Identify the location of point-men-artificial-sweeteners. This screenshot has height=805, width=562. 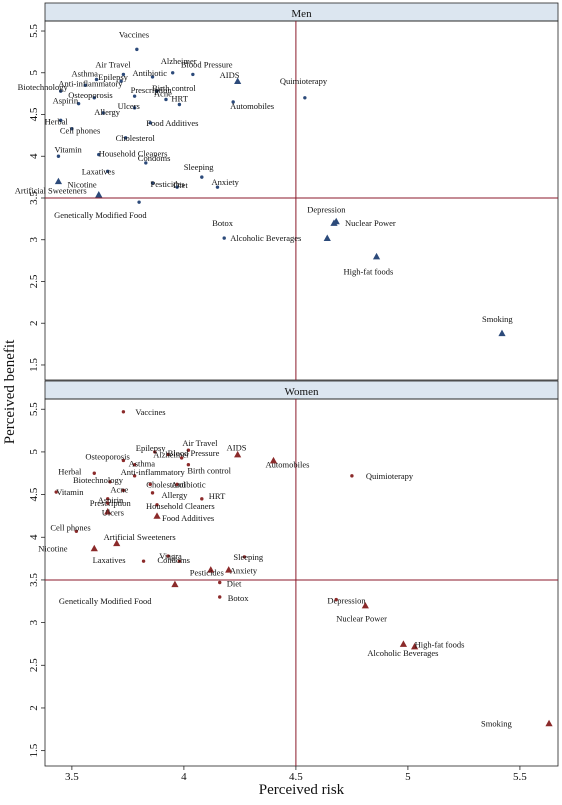
(99, 194).